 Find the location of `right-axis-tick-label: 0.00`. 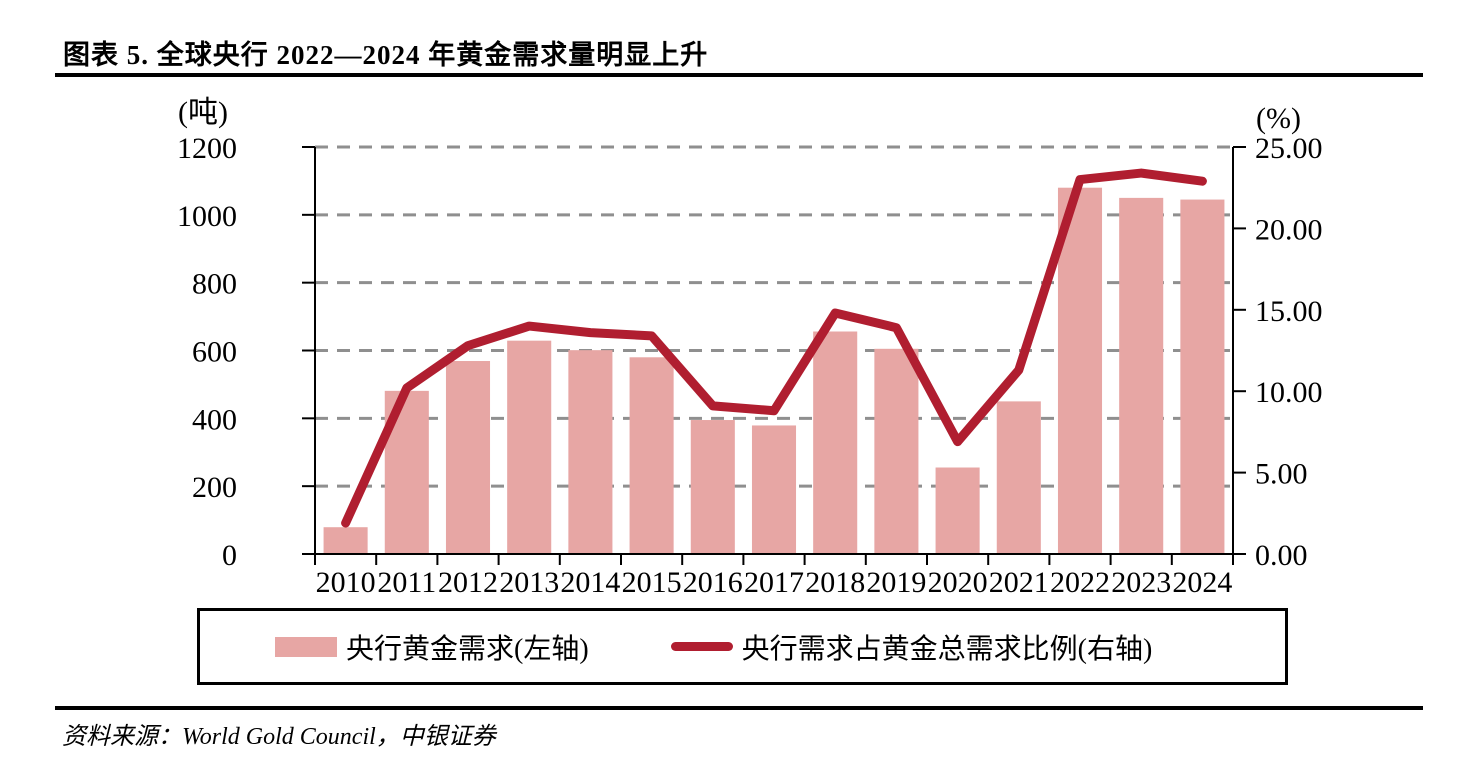

right-axis-tick-label: 0.00 is located at coordinates (1281, 555).